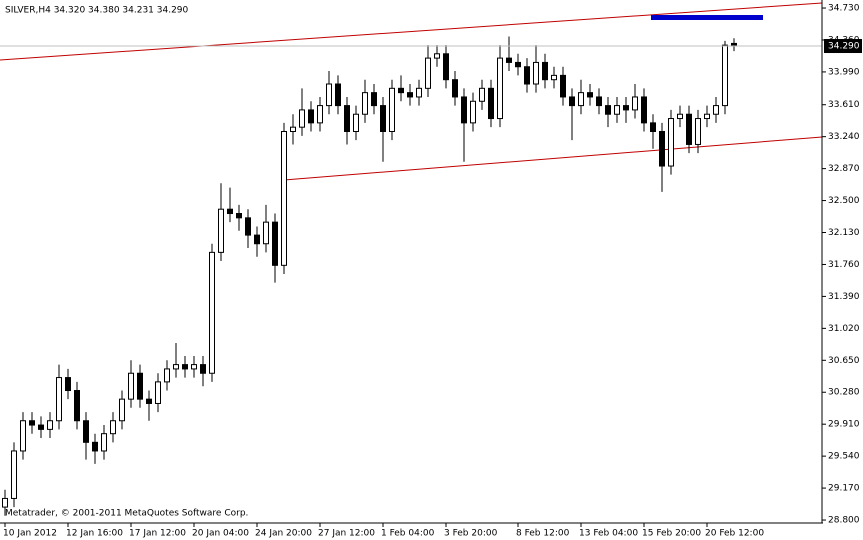 The width and height of the screenshot is (863, 540). What do you see at coordinates (707, 17) in the screenshot?
I see `target-bar` at bounding box center [707, 17].